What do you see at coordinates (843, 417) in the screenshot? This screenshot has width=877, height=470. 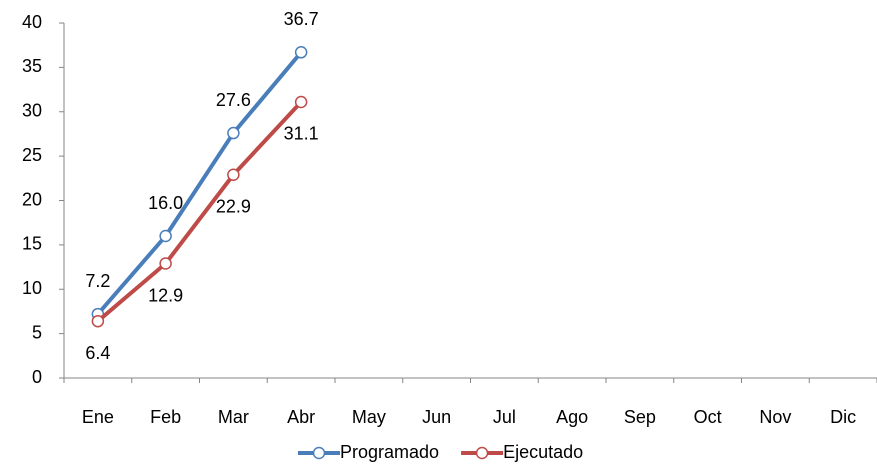 I see `x-tick-label: Dic` at bounding box center [843, 417].